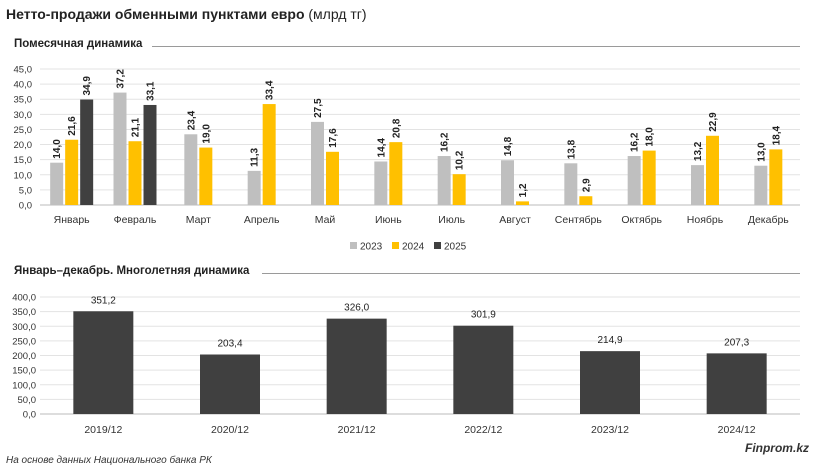  I want to click on yearly-y-tick-label: 0,0, so click(29, 415).